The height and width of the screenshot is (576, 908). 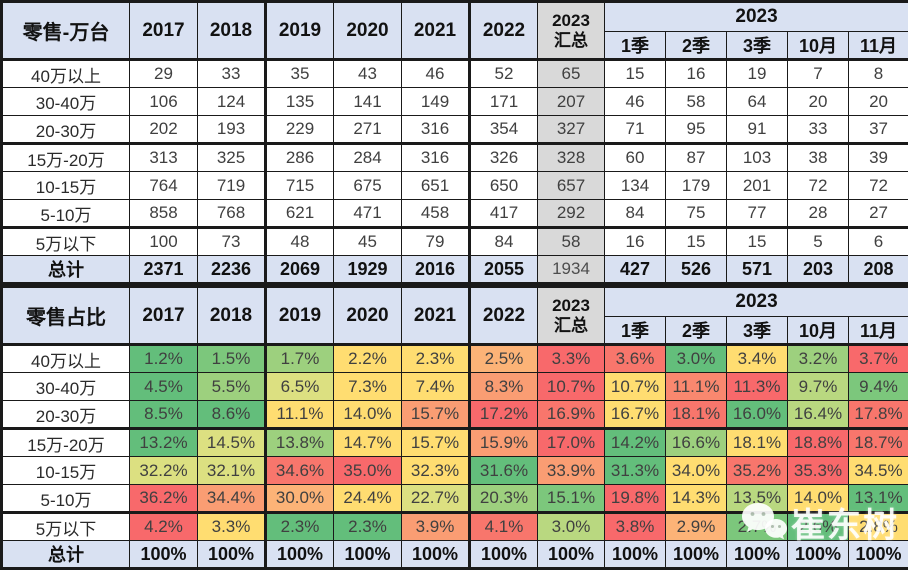 I want to click on table-cell: 52, so click(x=503, y=73).